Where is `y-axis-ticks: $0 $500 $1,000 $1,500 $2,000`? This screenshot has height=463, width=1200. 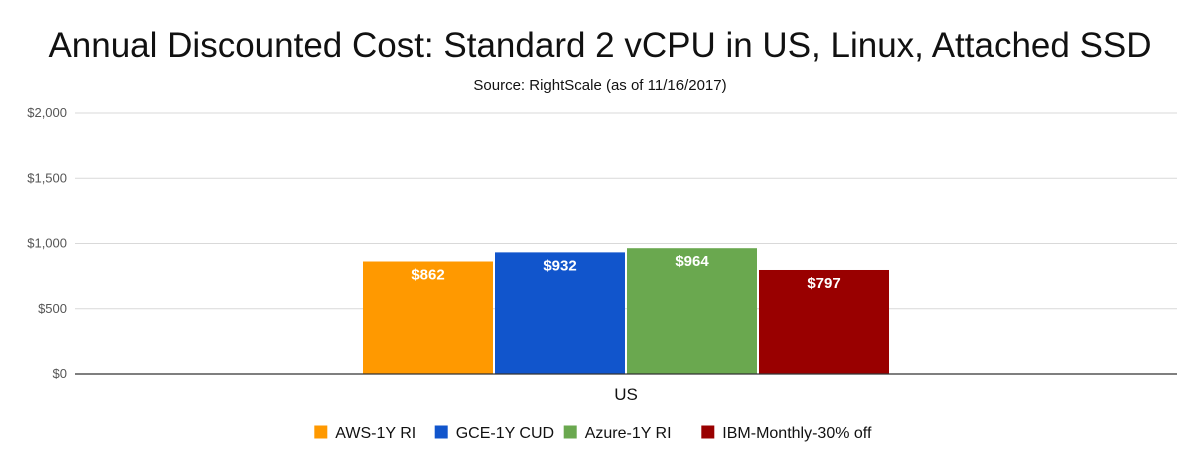
y-axis-ticks: $0 $500 $1,000 $1,500 $2,000 is located at coordinates (47, 243).